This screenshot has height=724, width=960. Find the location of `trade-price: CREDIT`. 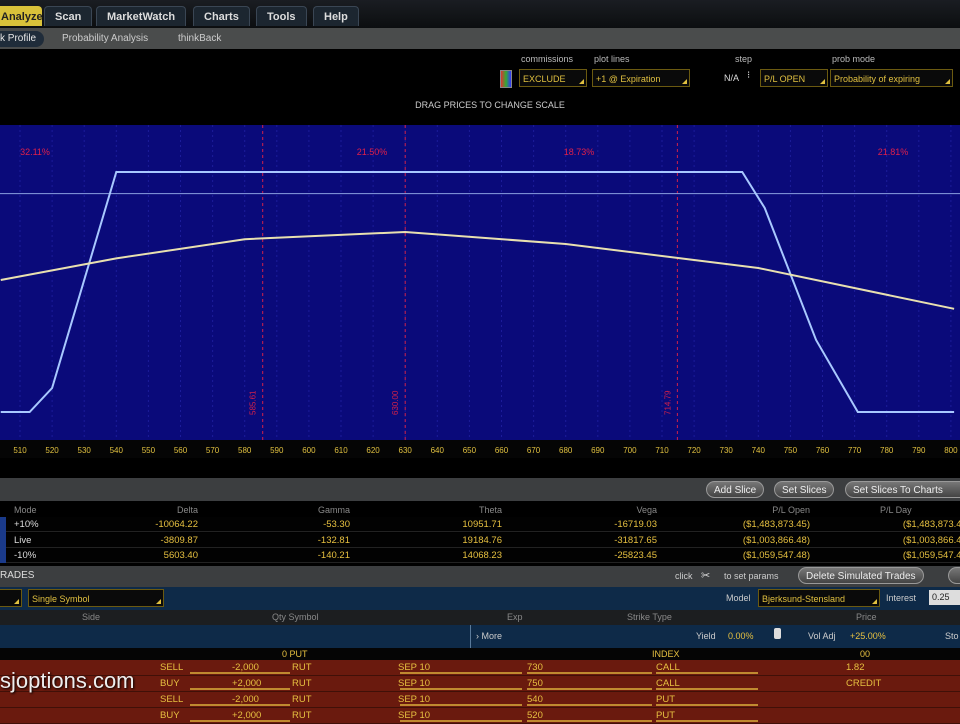

trade-price: CREDIT is located at coordinates (864, 683).